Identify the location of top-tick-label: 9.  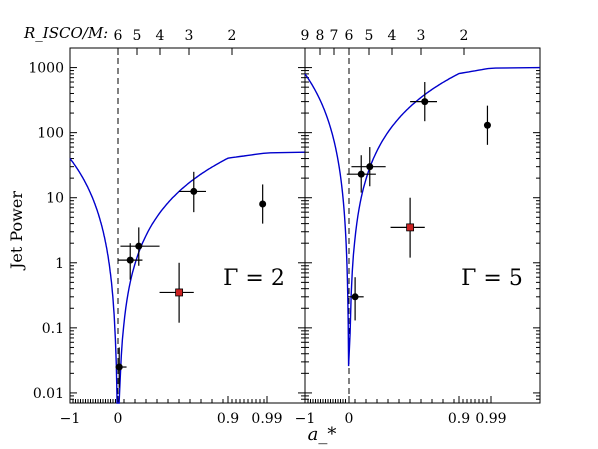
(305, 36).